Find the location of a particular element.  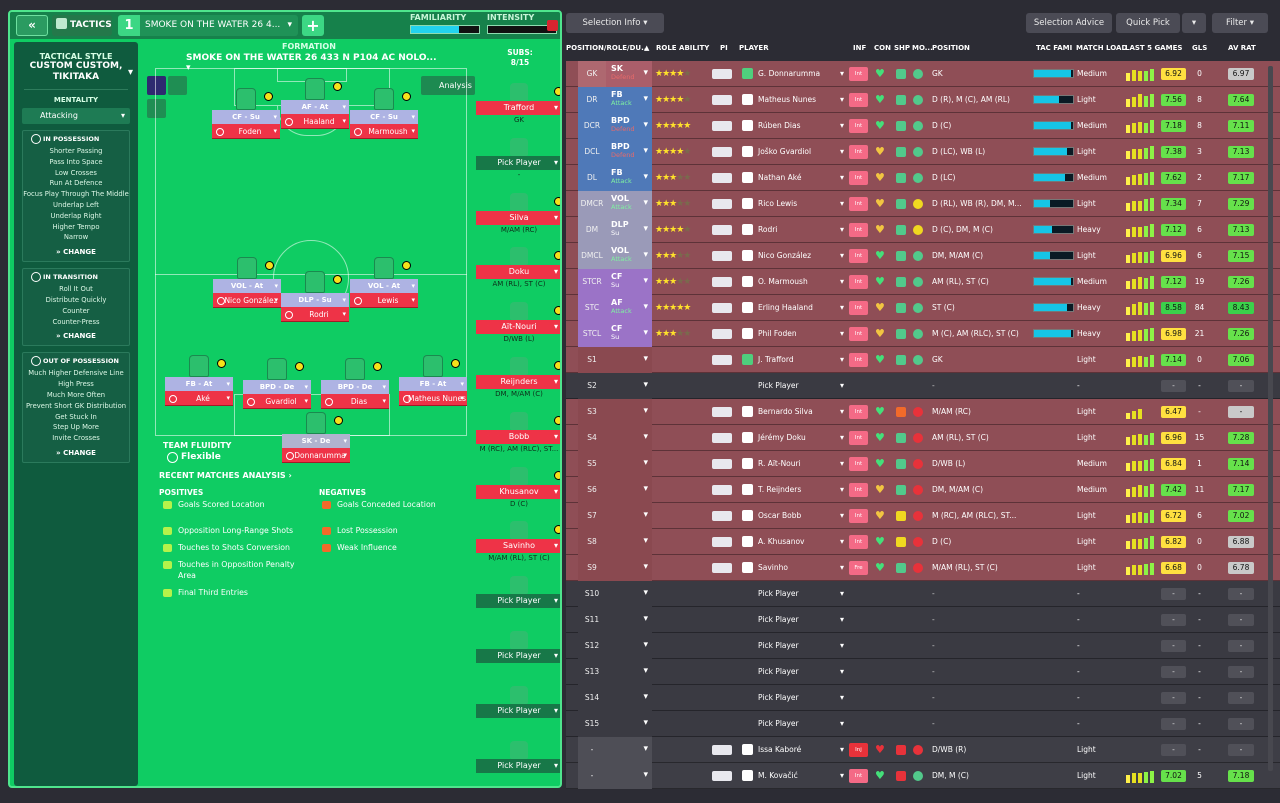

pitch-player: FB - AtMatheus Nunes is located at coordinates (433, 381).